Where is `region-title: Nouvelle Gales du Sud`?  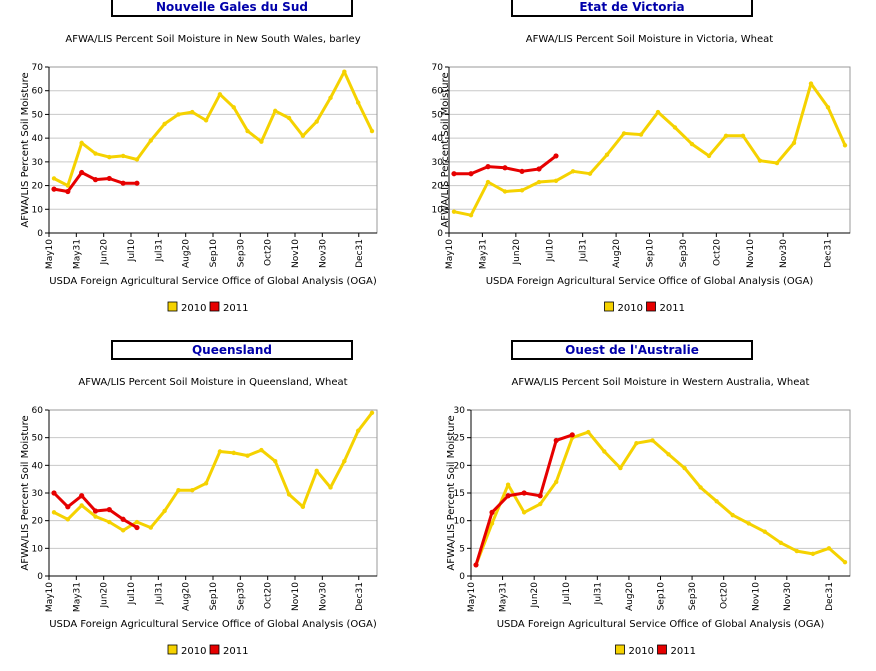
region-title: Nouvelle Gales du Sud is located at coordinates (232, 7).